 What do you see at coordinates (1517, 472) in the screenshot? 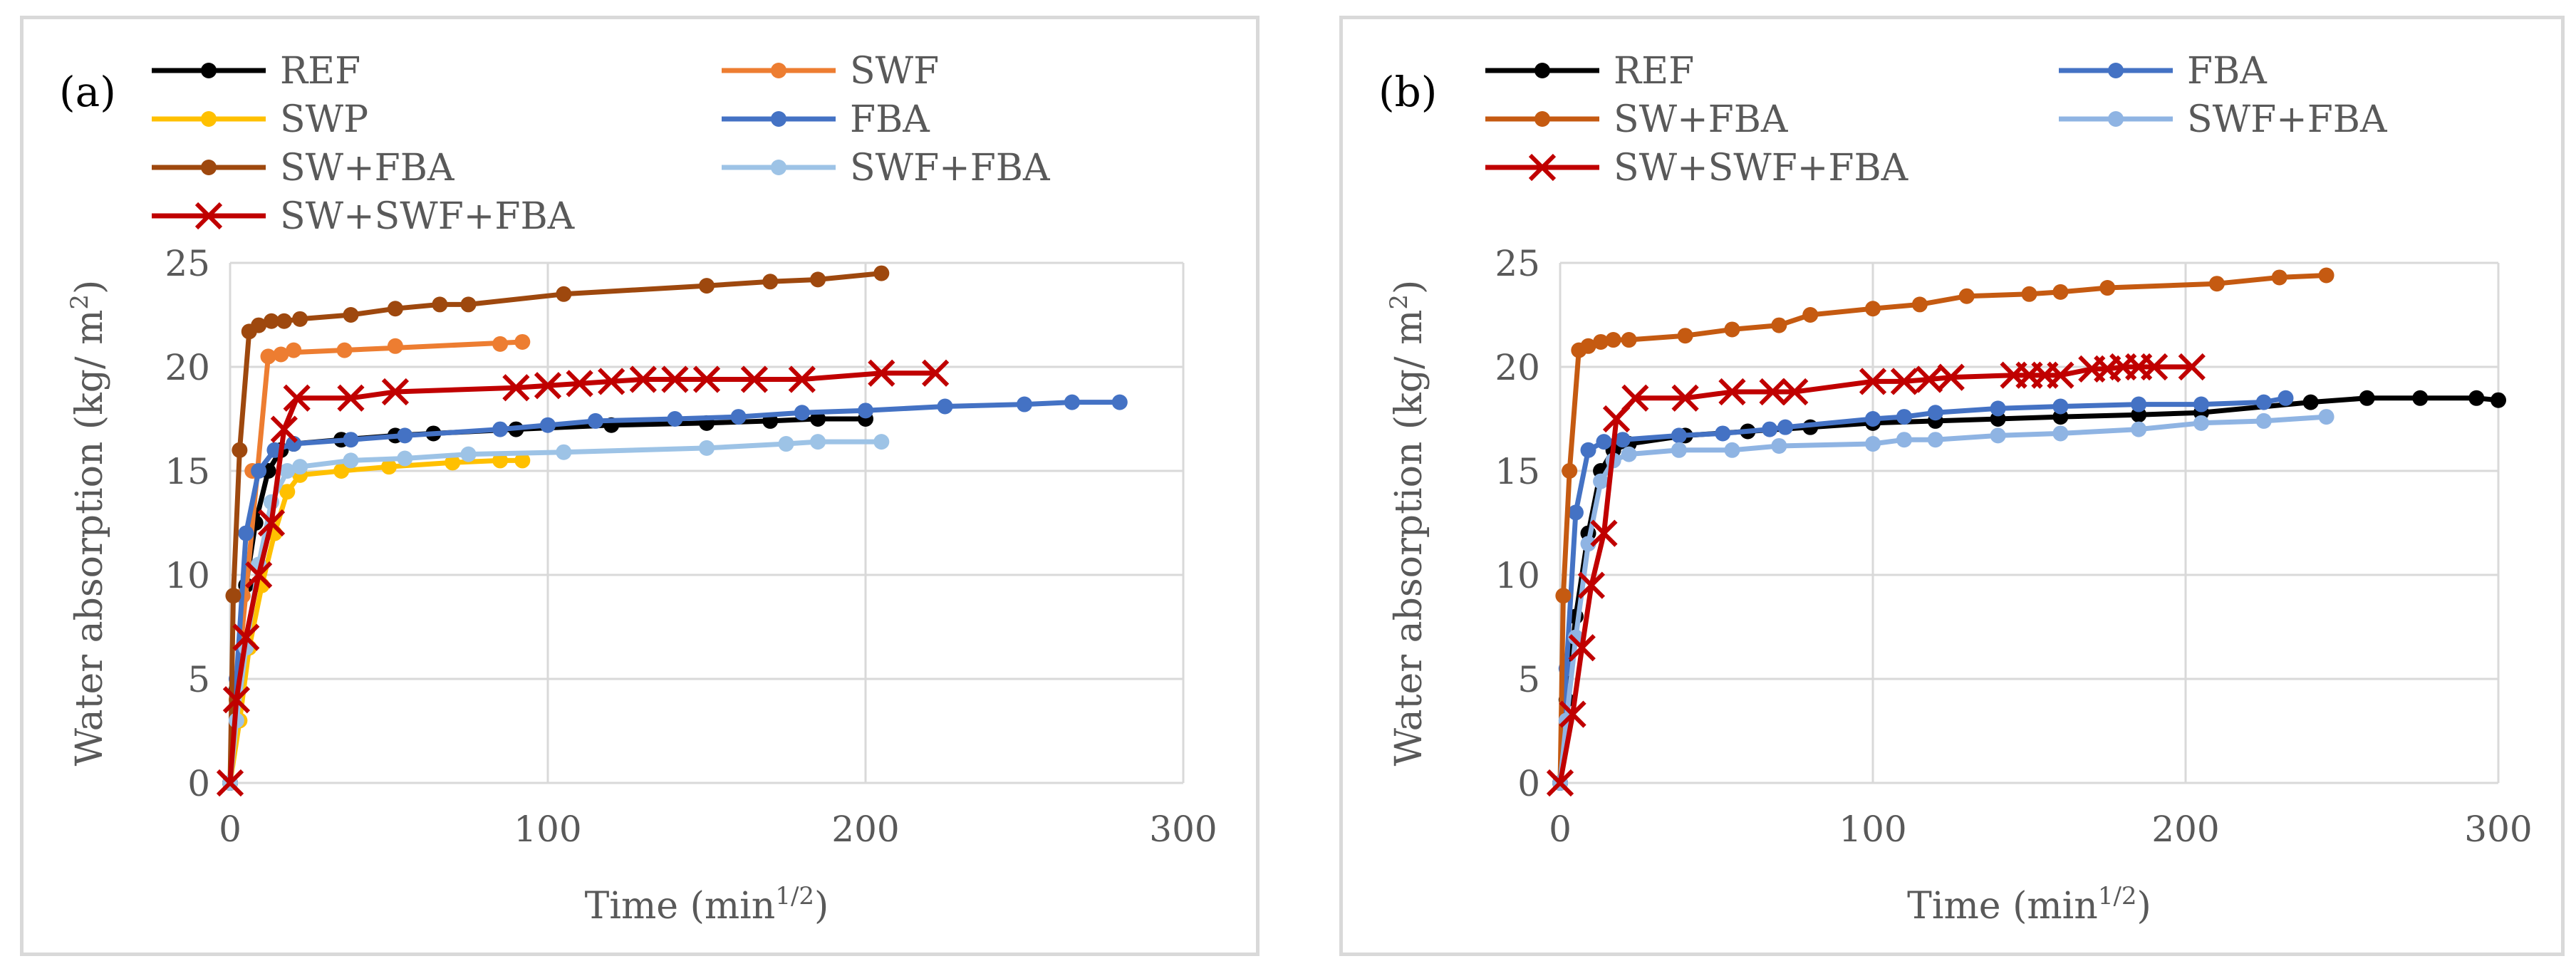
I see `y-tick-label-b-15: 15` at bounding box center [1517, 472].